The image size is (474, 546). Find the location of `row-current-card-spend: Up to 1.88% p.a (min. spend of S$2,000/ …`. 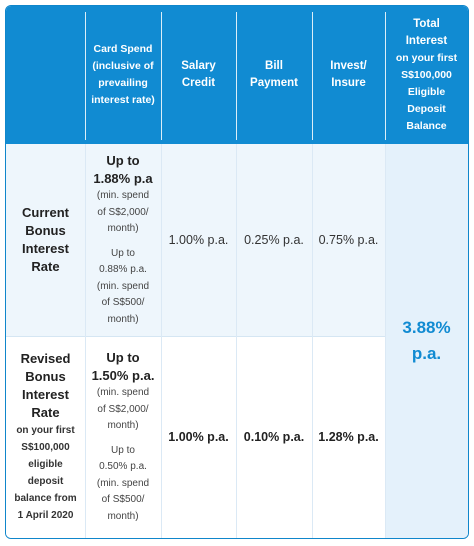

row-current-card-spend: Up to 1.88% p.a (min. spend of S$2,000/ … is located at coordinates (123, 240).